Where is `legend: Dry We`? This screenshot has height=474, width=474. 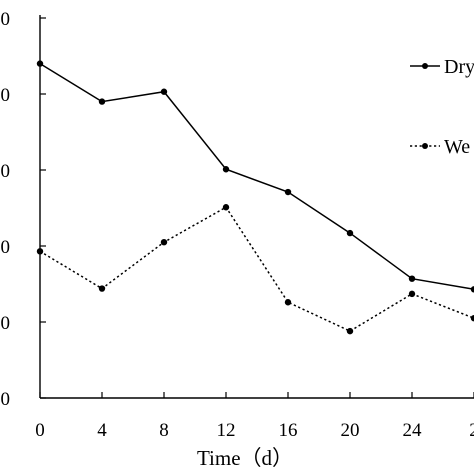
legend: Dry We is located at coordinates (442, 107).